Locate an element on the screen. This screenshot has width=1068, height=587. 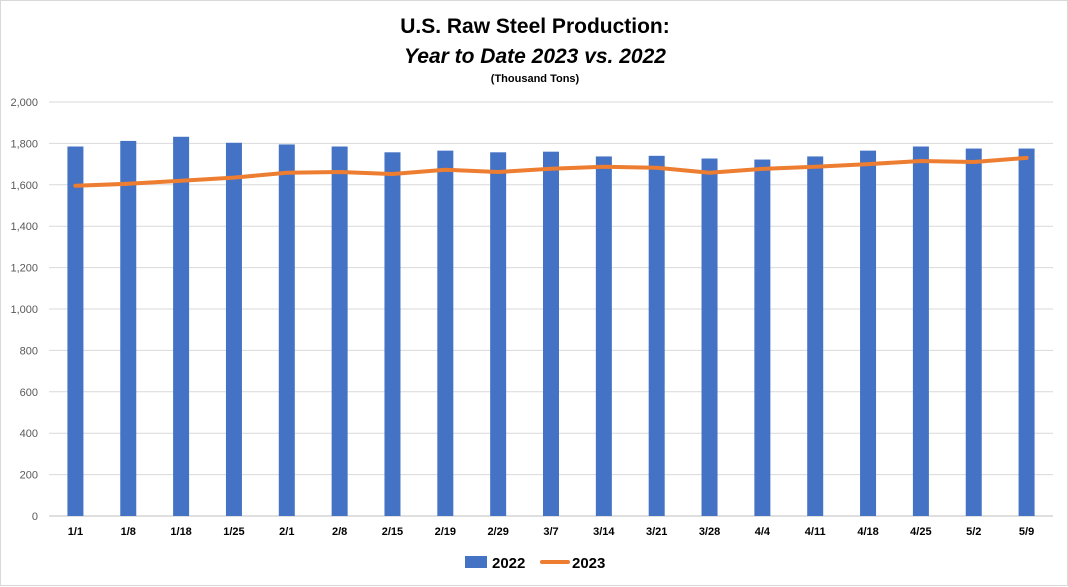
y-tick-label: 200 is located at coordinates (29, 476).